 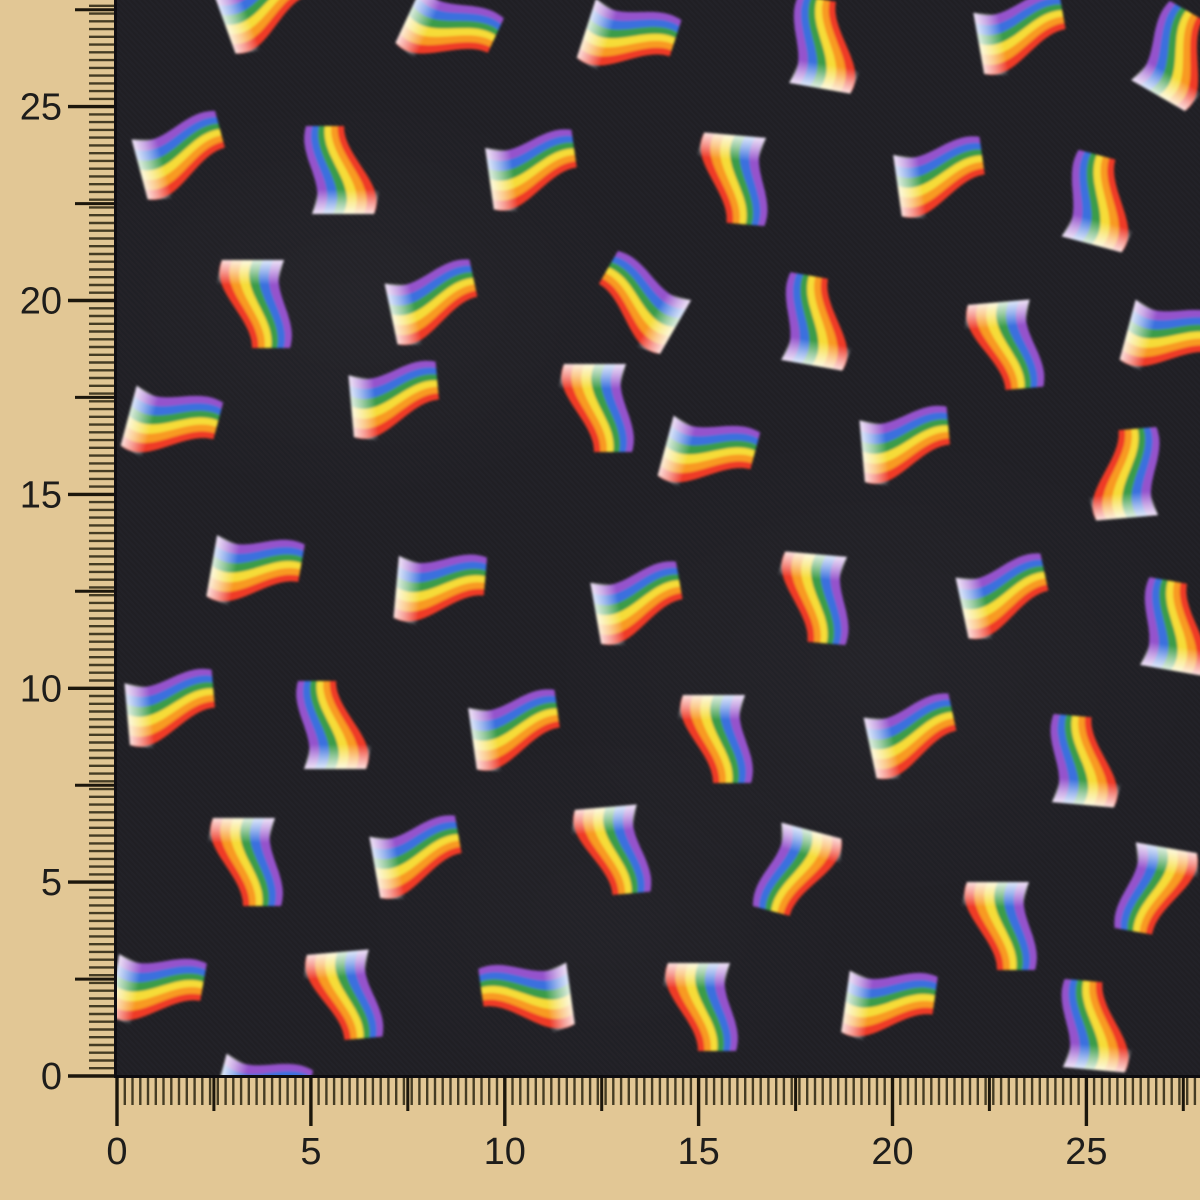 I want to click on vertical-cm-ruler: 0 5 10 15 20 25, so click(x=57, y=549).